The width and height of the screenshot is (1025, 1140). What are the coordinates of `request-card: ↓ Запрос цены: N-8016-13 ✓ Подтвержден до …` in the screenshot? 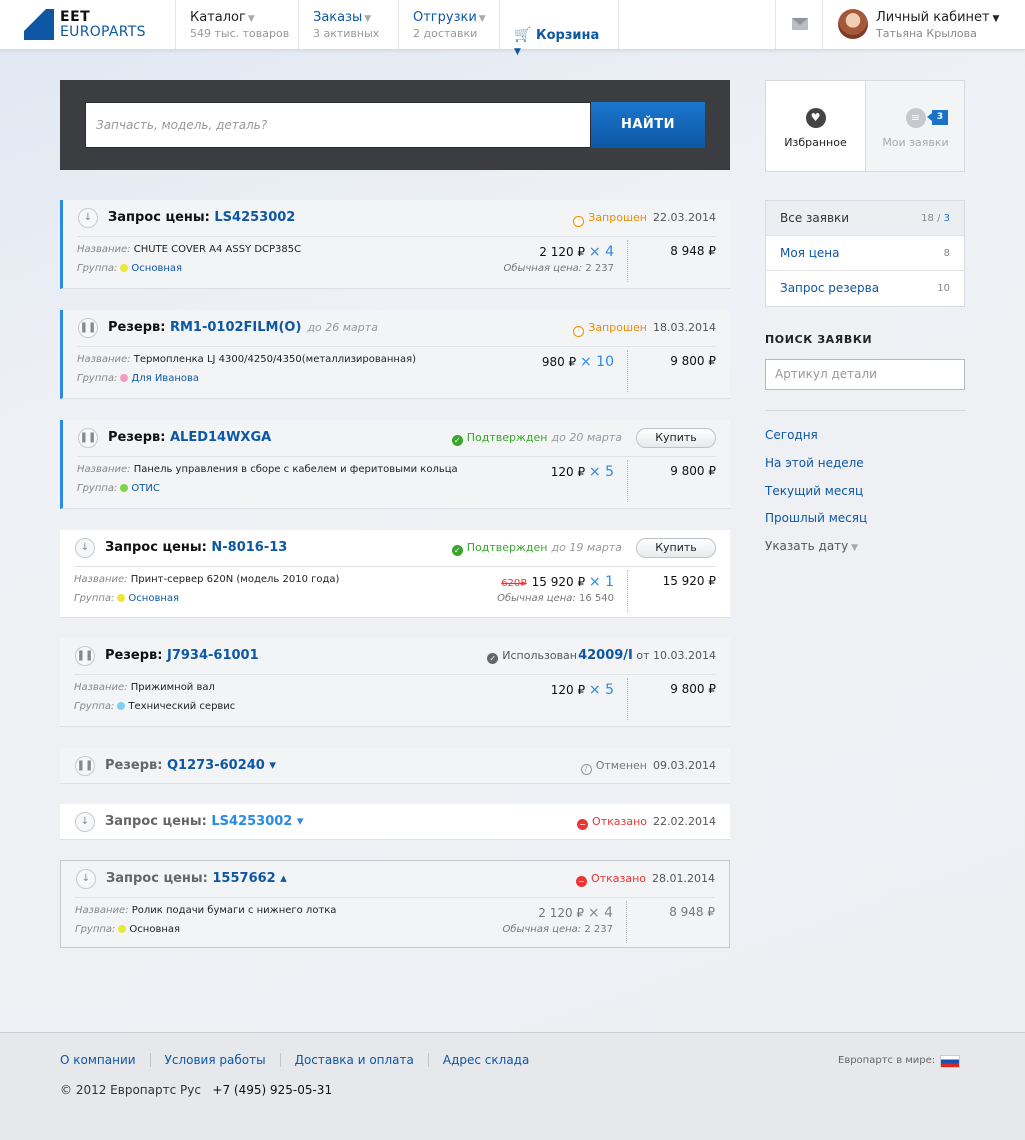 It's located at (395, 574).